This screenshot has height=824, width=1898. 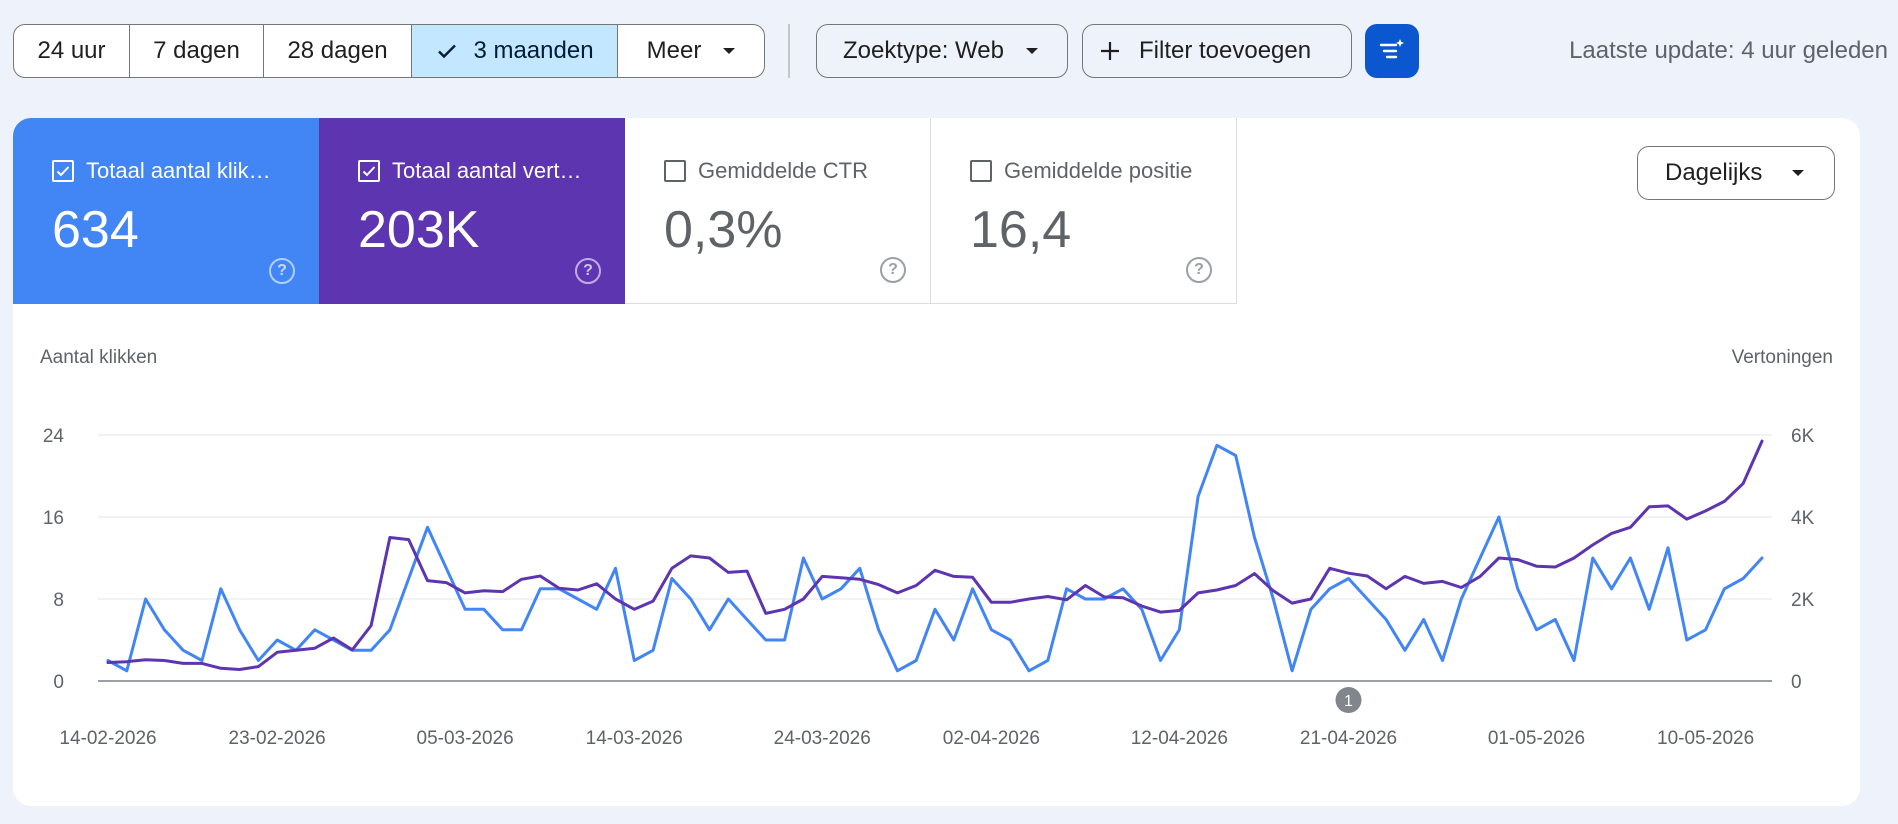 I want to click on left-tick-label: 8, so click(x=58, y=600).